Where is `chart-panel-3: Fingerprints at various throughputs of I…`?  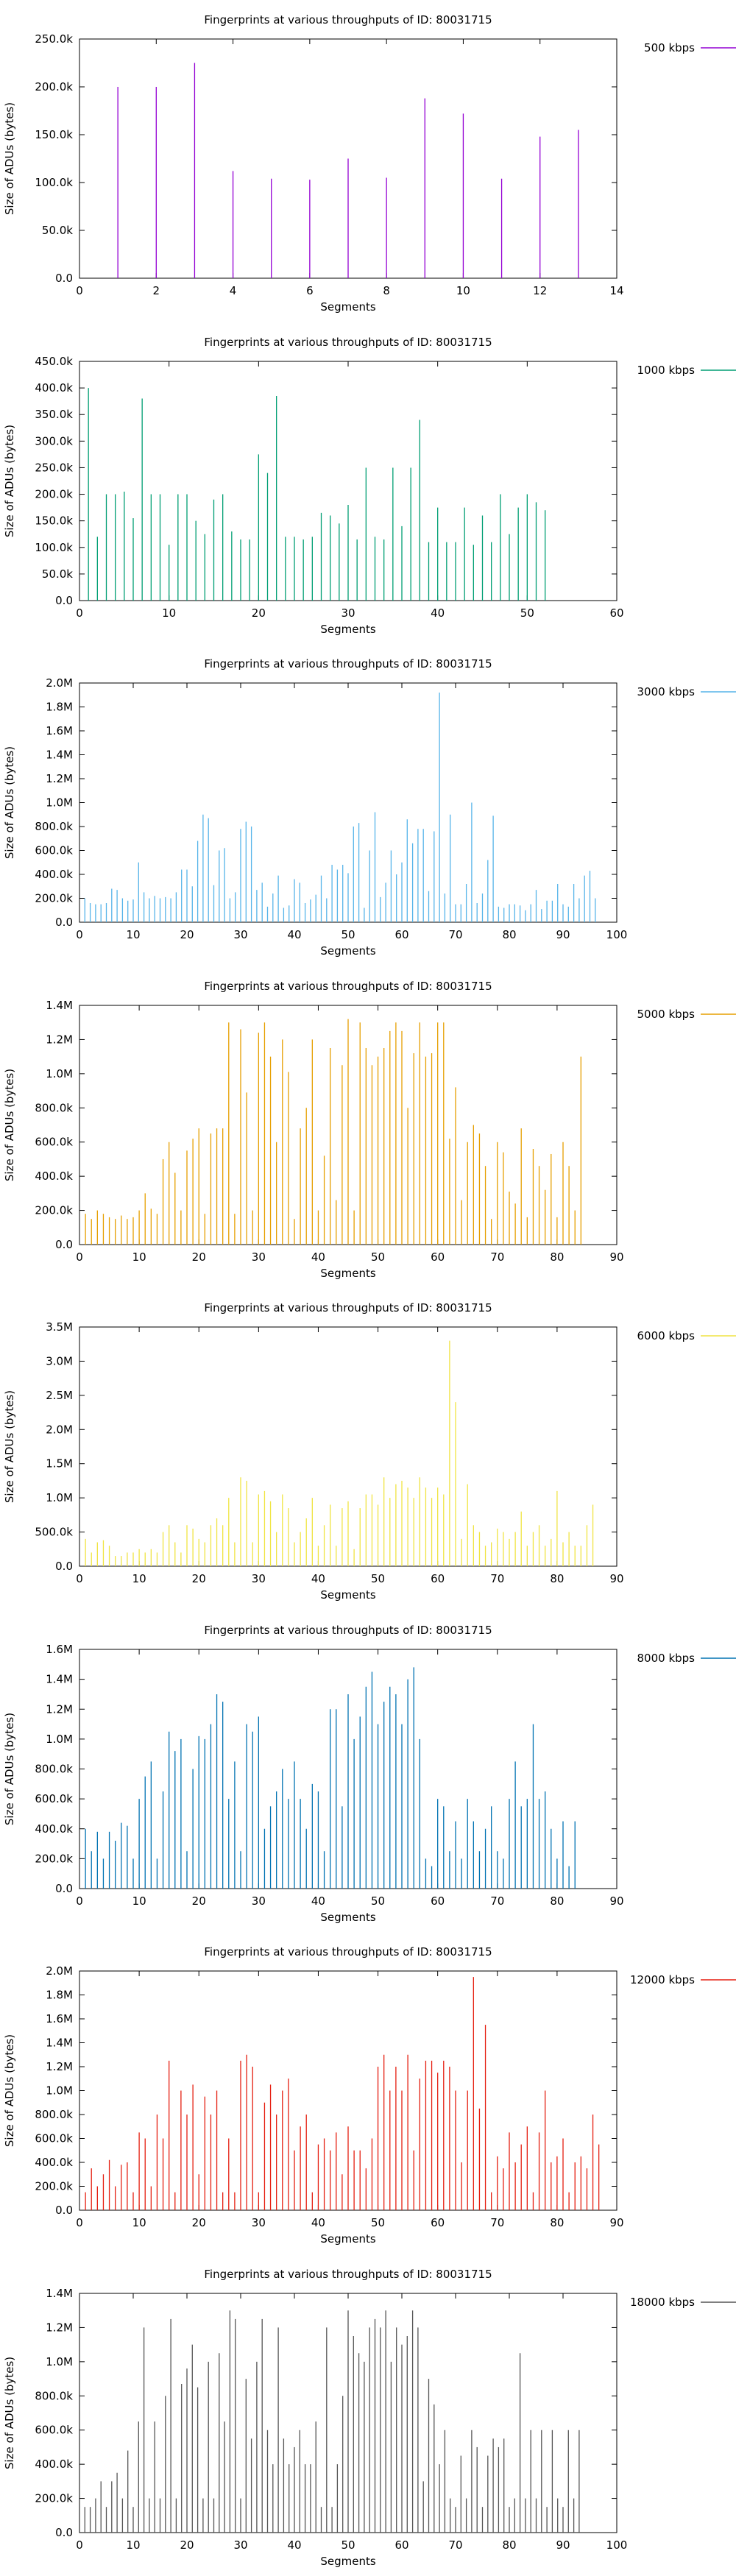 chart-panel-3: Fingerprints at various throughputs of I… is located at coordinates (369, 807).